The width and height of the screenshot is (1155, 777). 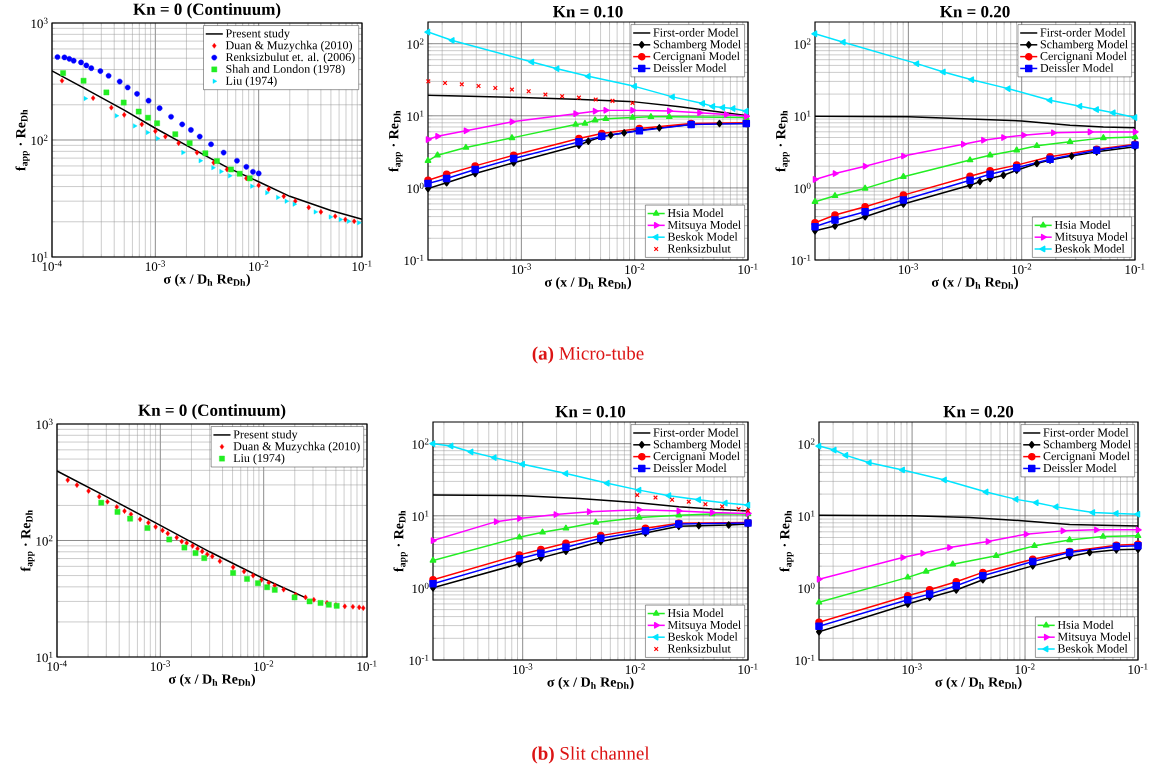 What do you see at coordinates (591, 755) in the screenshot?
I see `text: (b) Slit channel` at bounding box center [591, 755].